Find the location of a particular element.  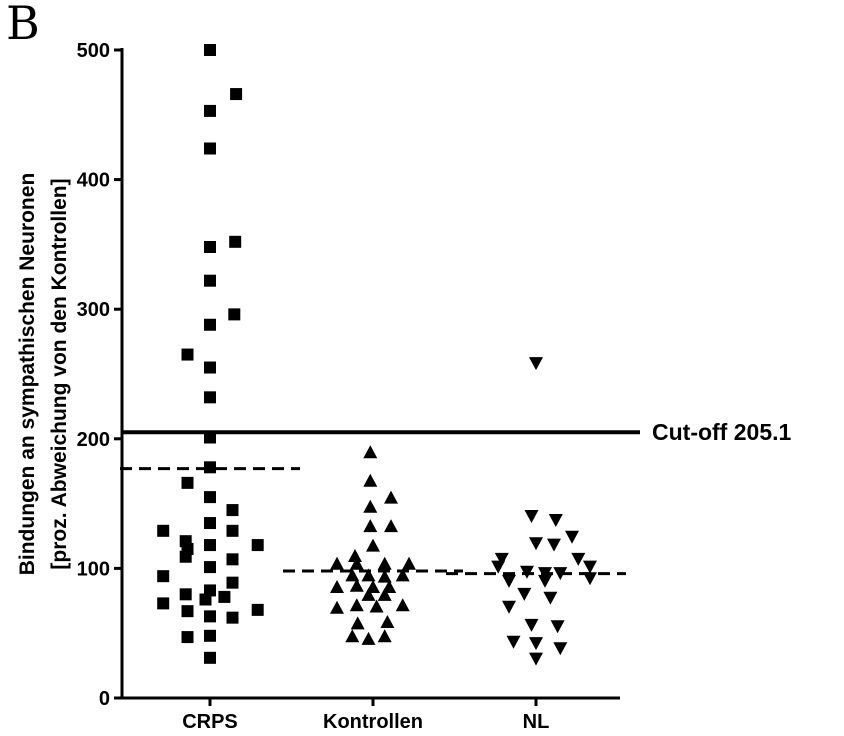

x-tick-label: NL is located at coordinates (536, 722).